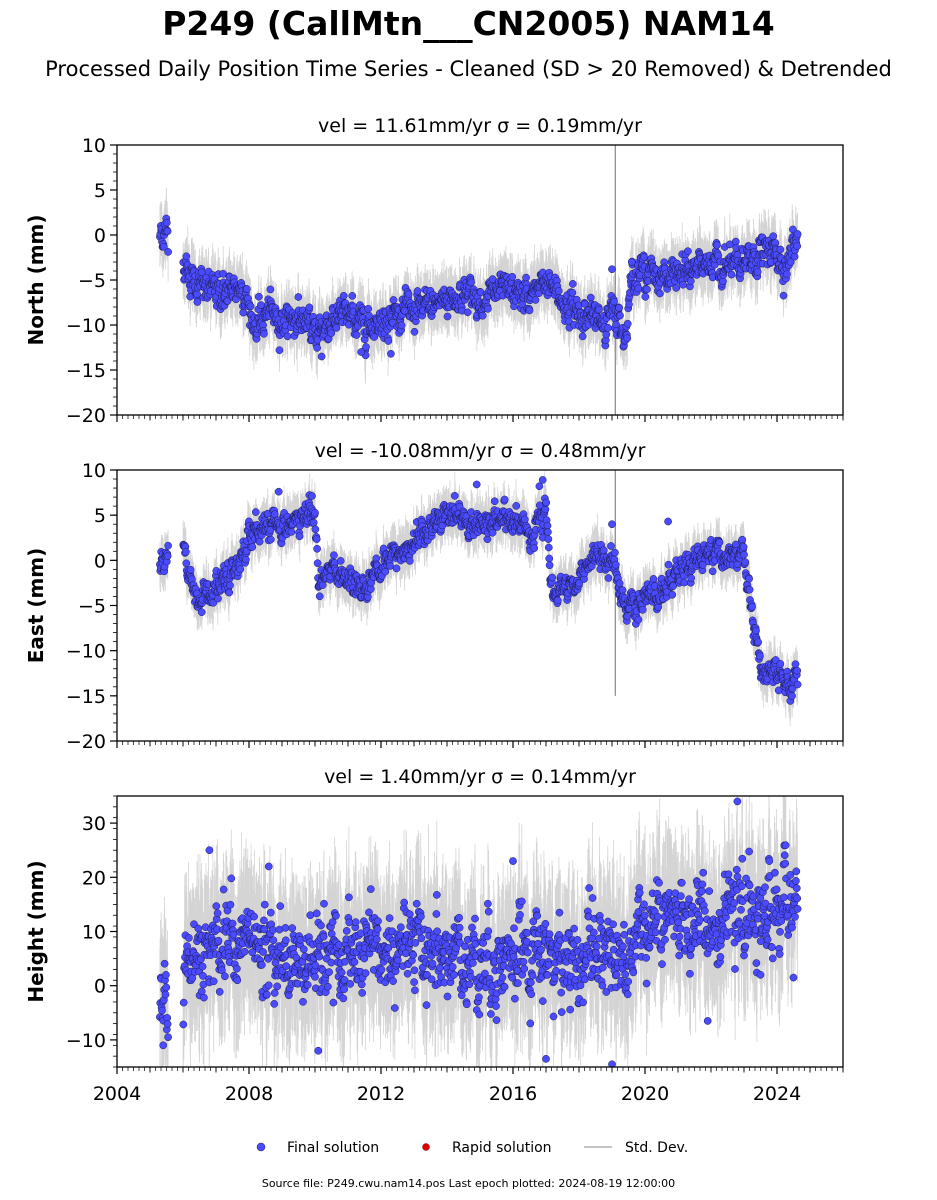  I want to click on y-tick-label: 30, so click(94, 824).